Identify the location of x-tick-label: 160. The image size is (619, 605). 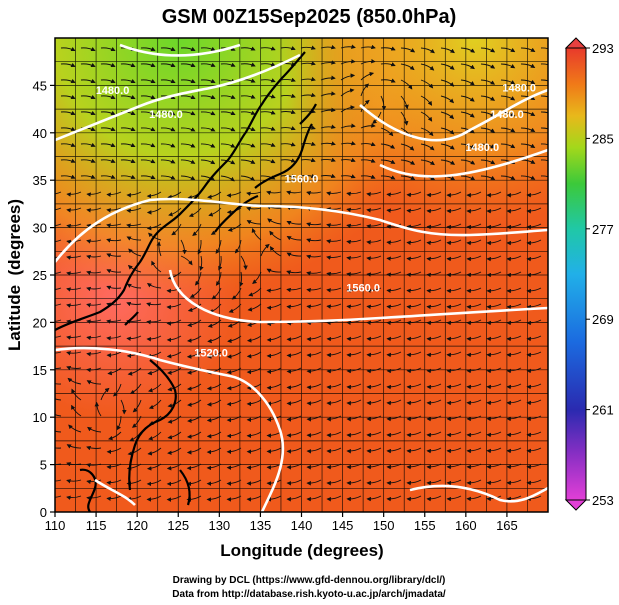
(466, 525).